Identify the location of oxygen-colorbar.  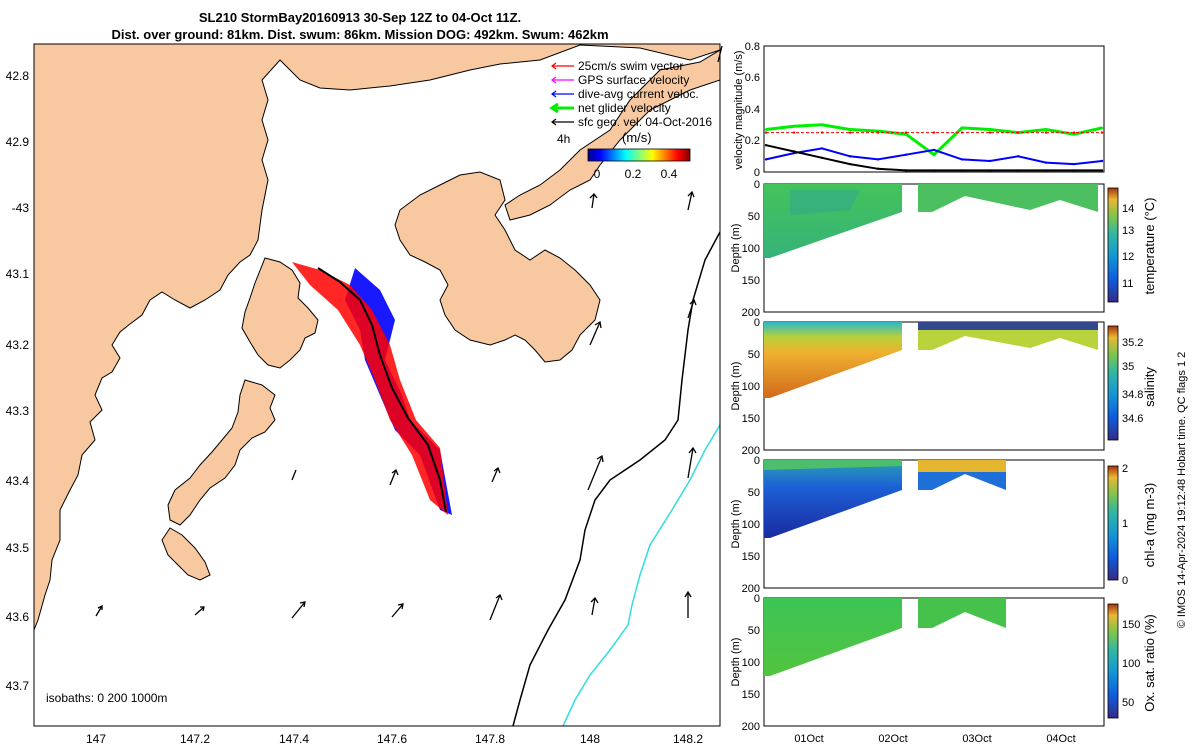
(1113, 661).